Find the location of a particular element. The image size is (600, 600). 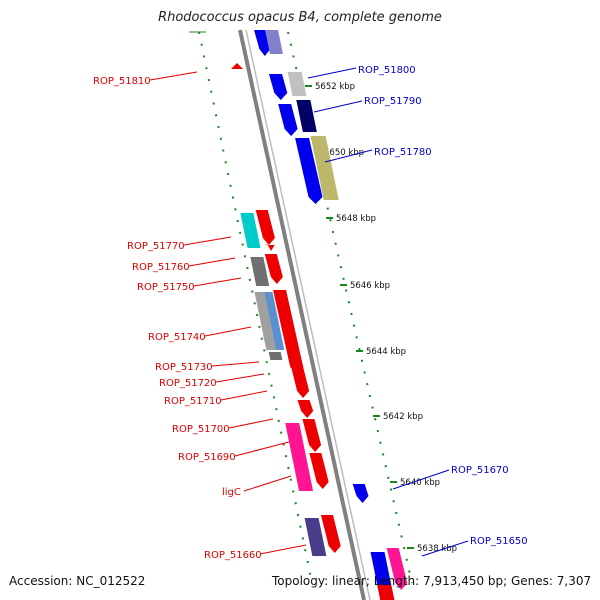

gene-label-left: ROP_51690 is located at coordinates (207, 457).